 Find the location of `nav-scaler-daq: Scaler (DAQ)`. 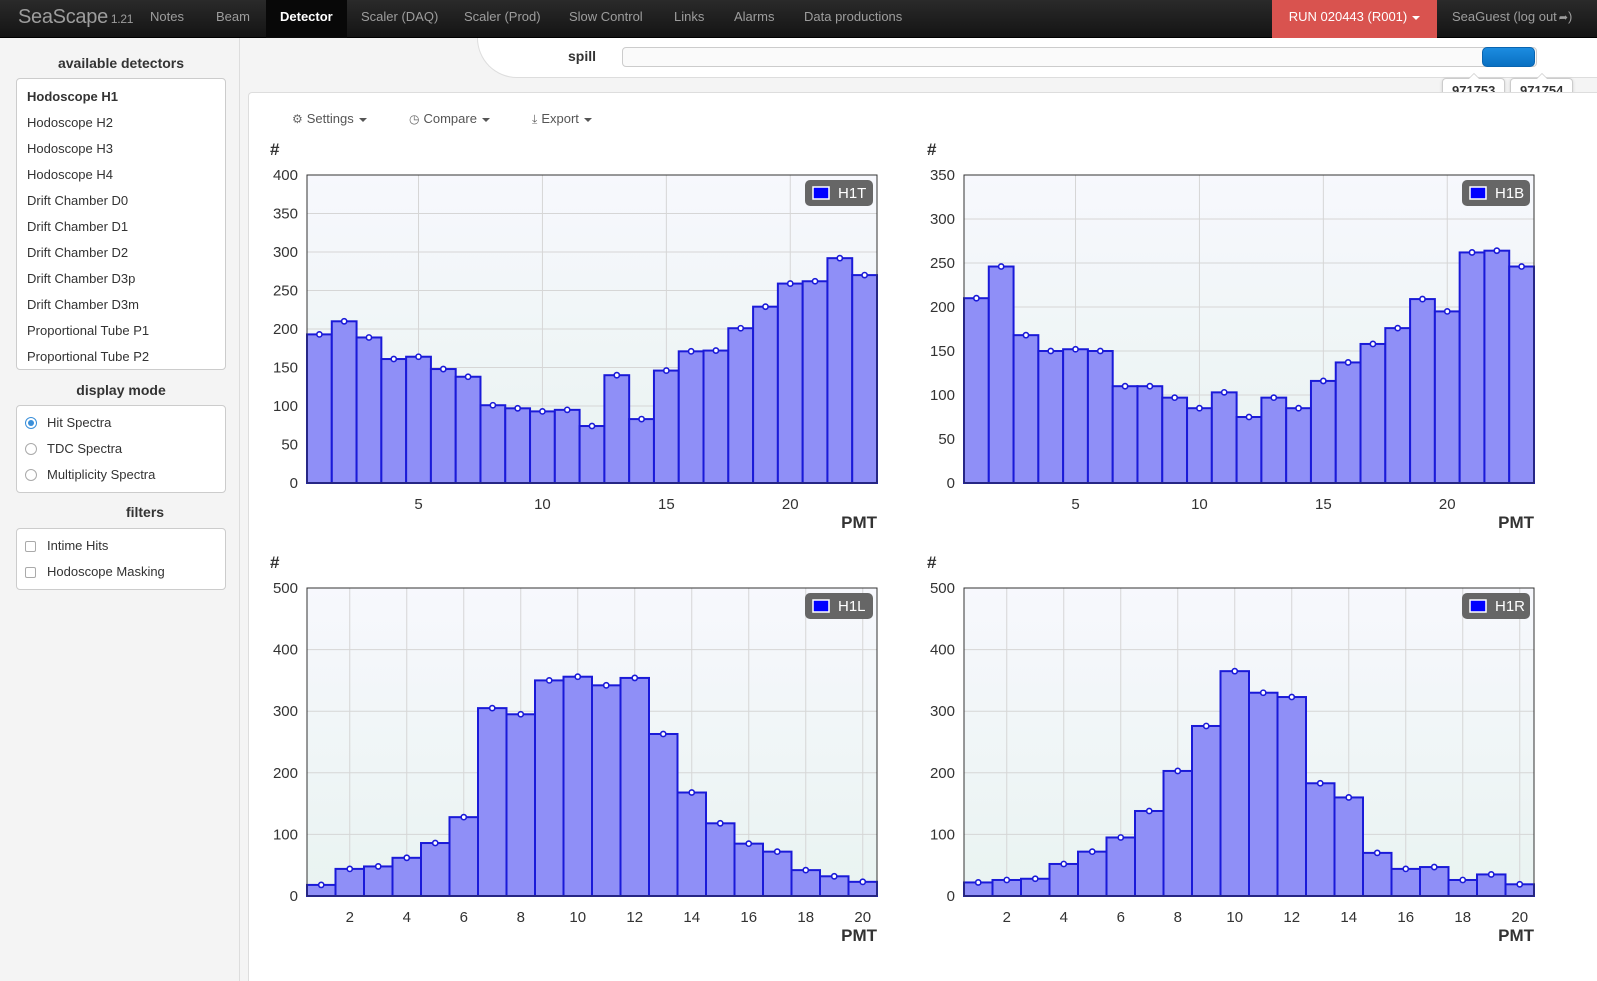

nav-scaler-daq: Scaler (DAQ) is located at coordinates (400, 16).